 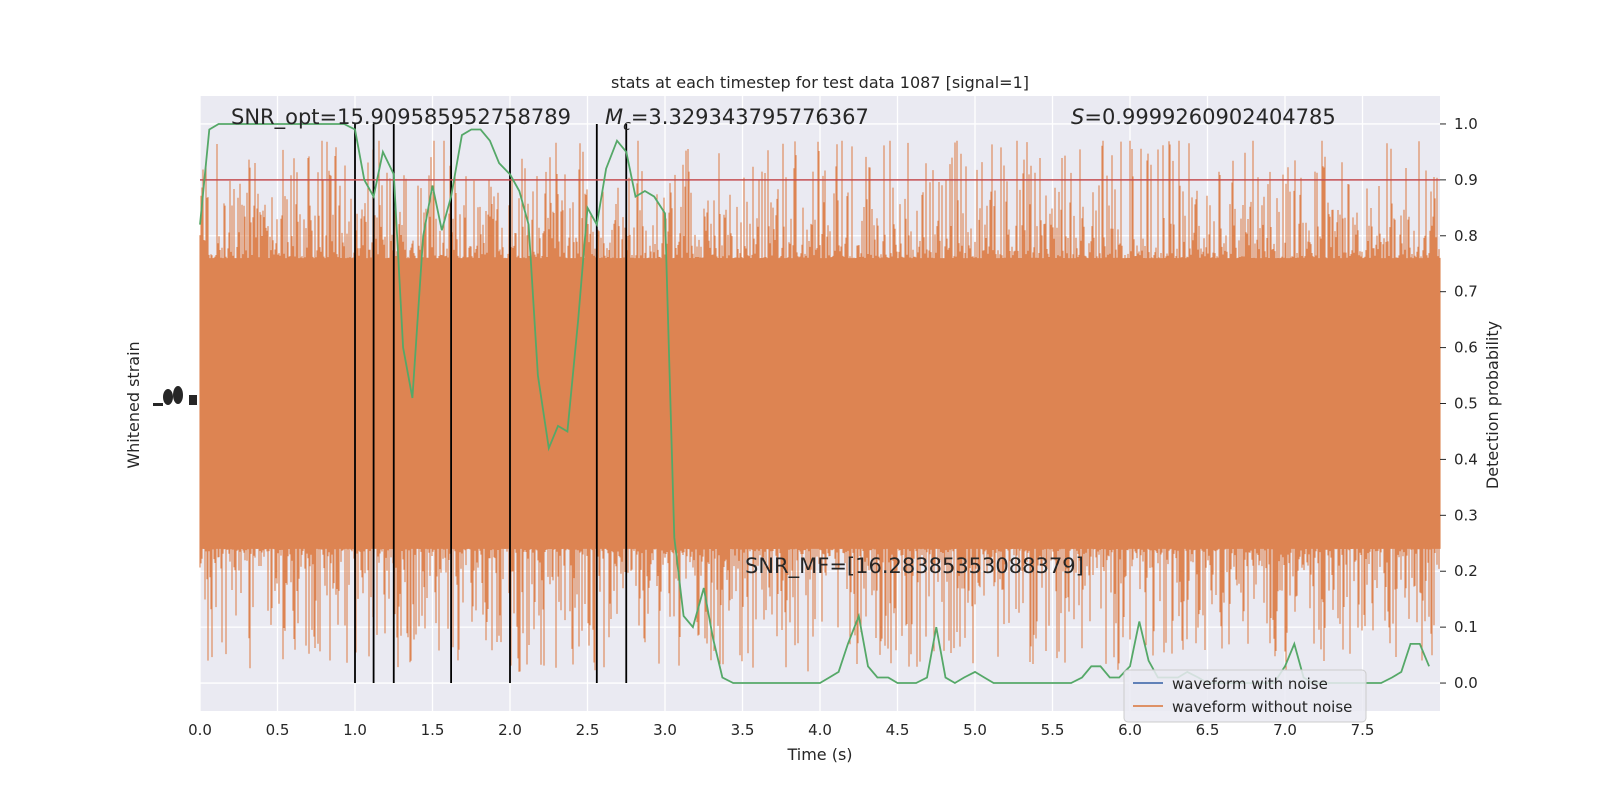 What do you see at coordinates (1285, 730) in the screenshot?
I see `x-tick-label: 7.0` at bounding box center [1285, 730].